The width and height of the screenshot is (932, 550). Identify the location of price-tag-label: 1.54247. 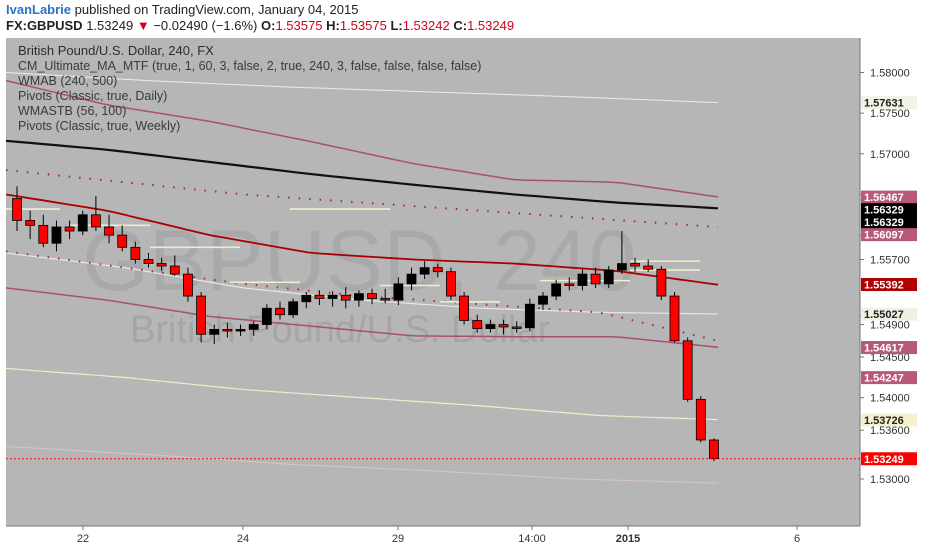
(884, 379).